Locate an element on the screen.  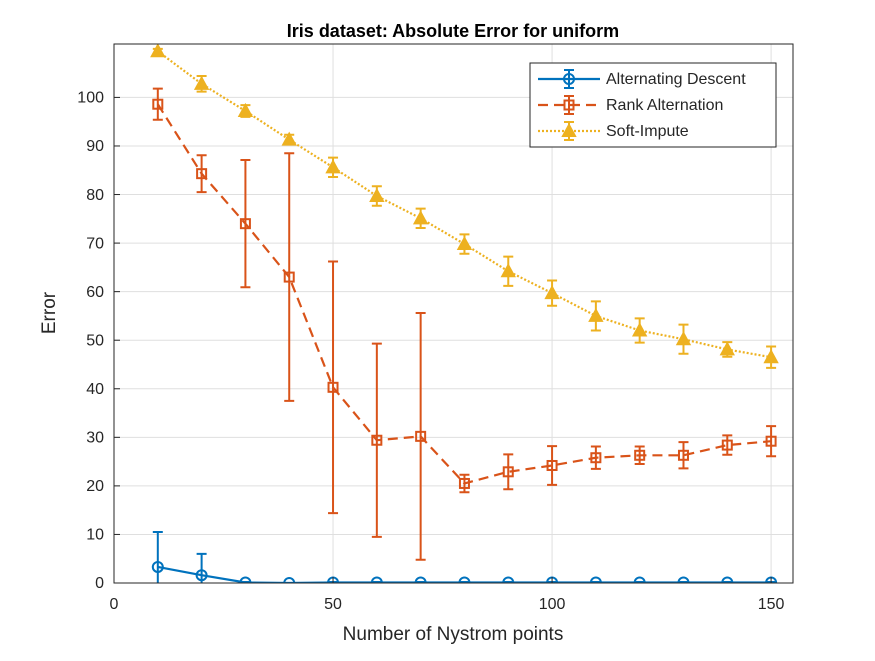
legend-error-bar is located at coordinates (569, 105).